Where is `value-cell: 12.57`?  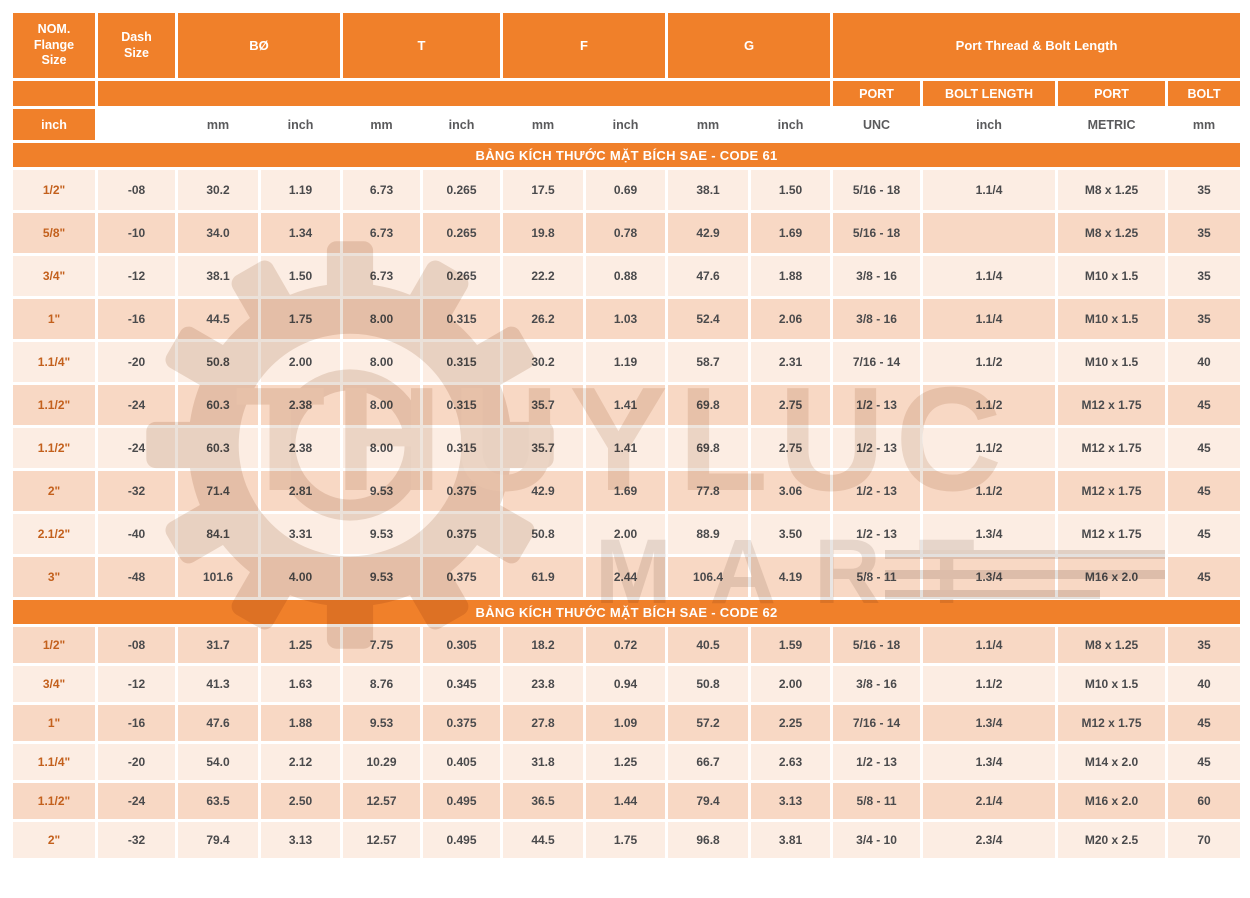 value-cell: 12.57 is located at coordinates (381, 801).